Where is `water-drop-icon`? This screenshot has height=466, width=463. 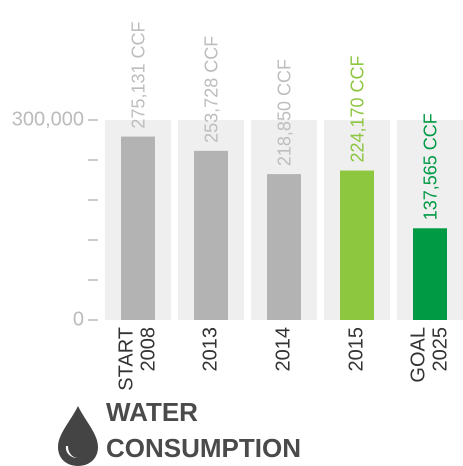 water-drop-icon is located at coordinates (78, 436).